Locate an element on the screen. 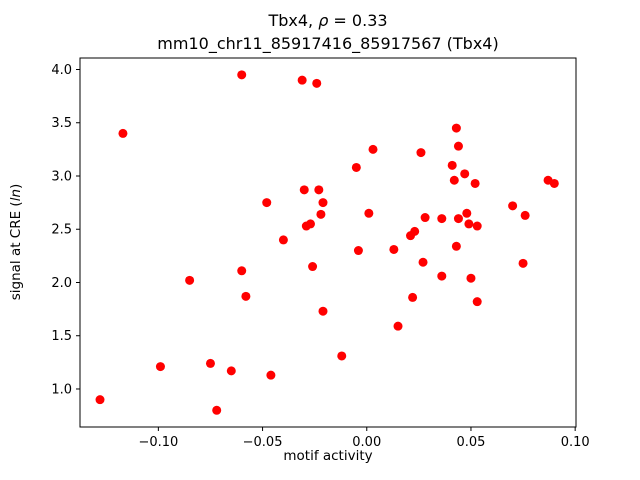  x-tick-label: 0.10 is located at coordinates (575, 442).